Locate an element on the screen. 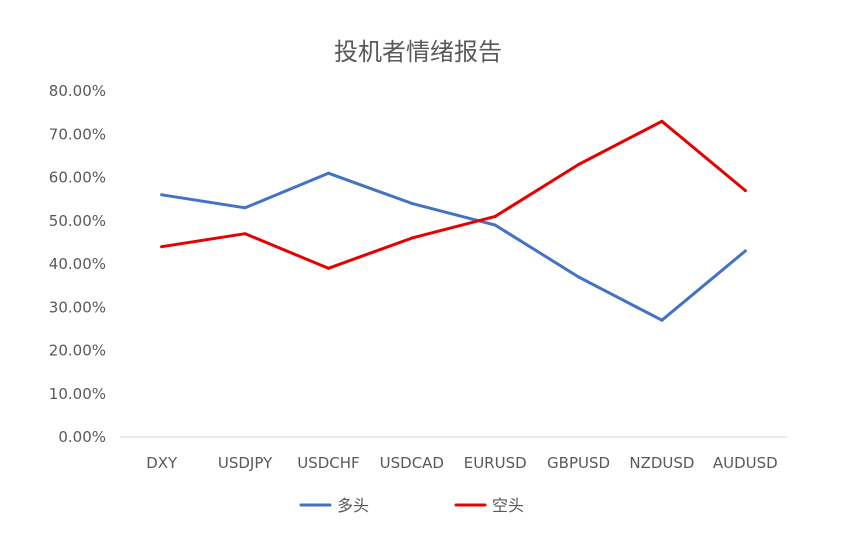 The width and height of the screenshot is (853, 533). chart-title: 投机者情绪报告 is located at coordinates (418, 52).